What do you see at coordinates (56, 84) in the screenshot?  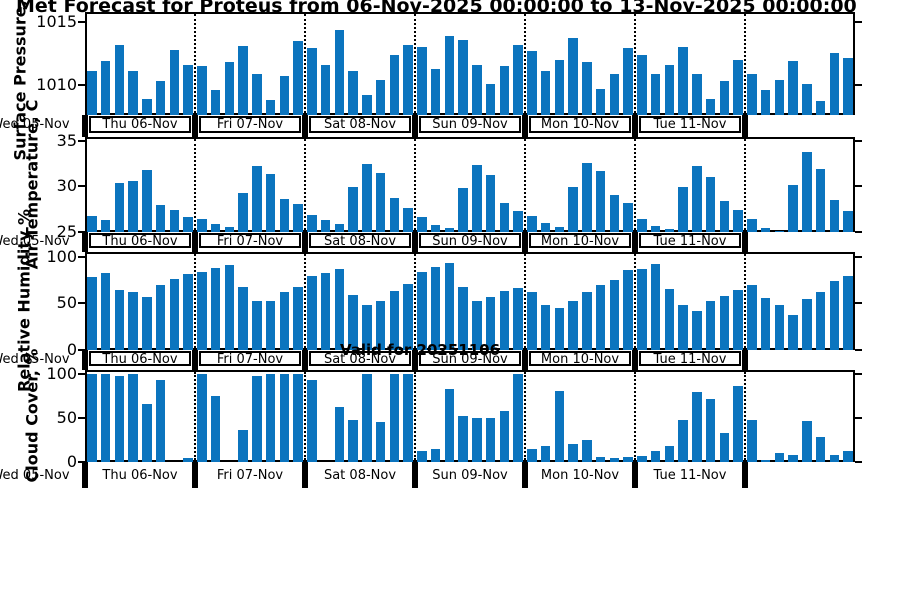 I see `y-tick-label: 1010` at bounding box center [56, 84].